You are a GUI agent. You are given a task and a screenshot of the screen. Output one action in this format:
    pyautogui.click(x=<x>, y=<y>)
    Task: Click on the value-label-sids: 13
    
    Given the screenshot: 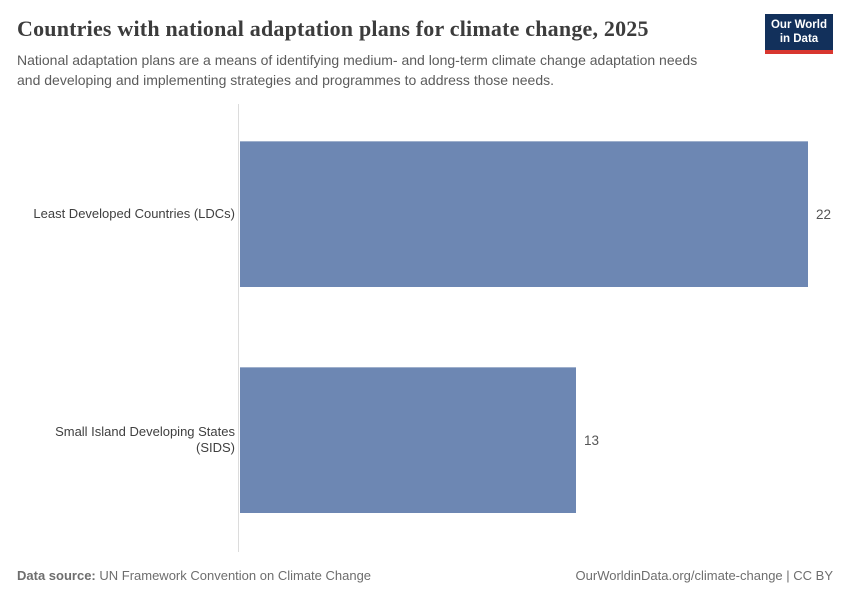 What is the action you would take?
    pyautogui.click(x=592, y=440)
    